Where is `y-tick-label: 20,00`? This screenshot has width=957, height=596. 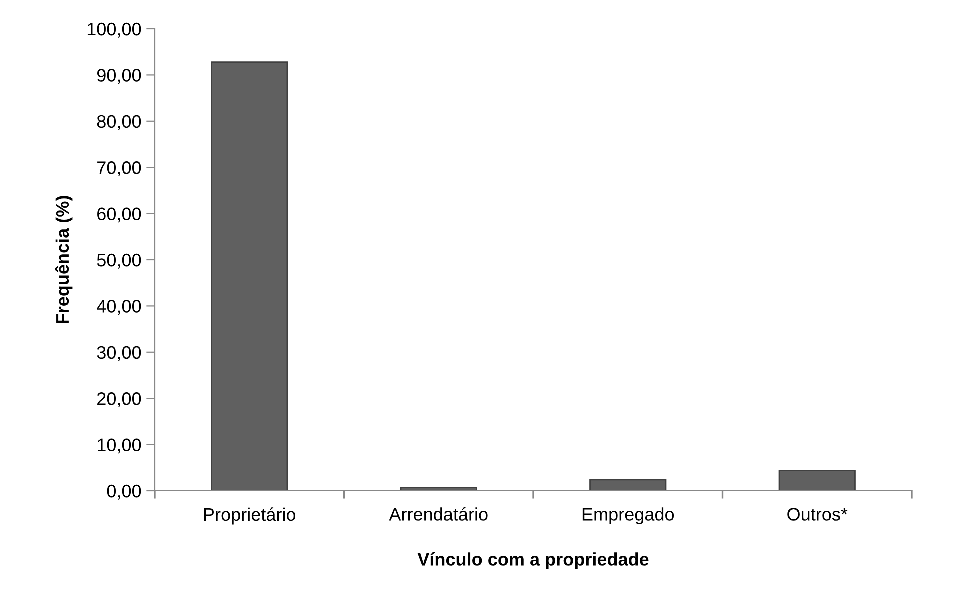 y-tick-label: 20,00 is located at coordinates (120, 400).